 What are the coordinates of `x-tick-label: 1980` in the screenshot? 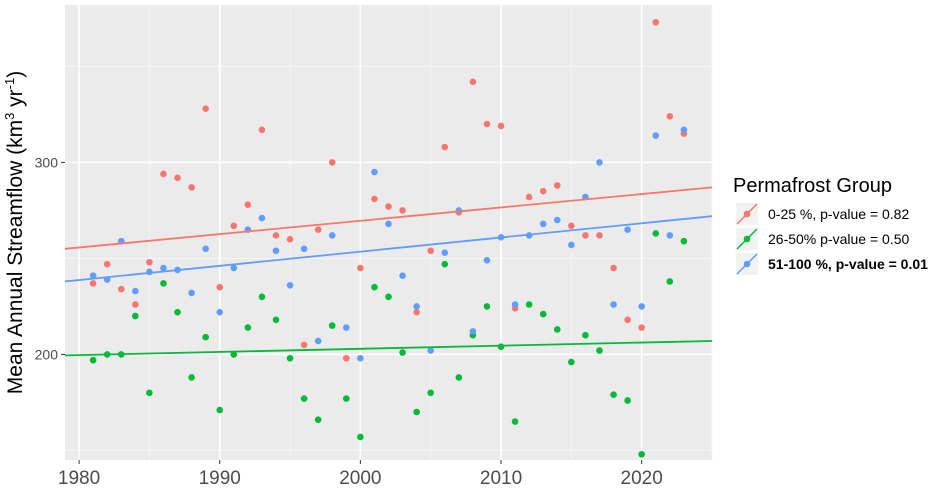 It's located at (79, 478).